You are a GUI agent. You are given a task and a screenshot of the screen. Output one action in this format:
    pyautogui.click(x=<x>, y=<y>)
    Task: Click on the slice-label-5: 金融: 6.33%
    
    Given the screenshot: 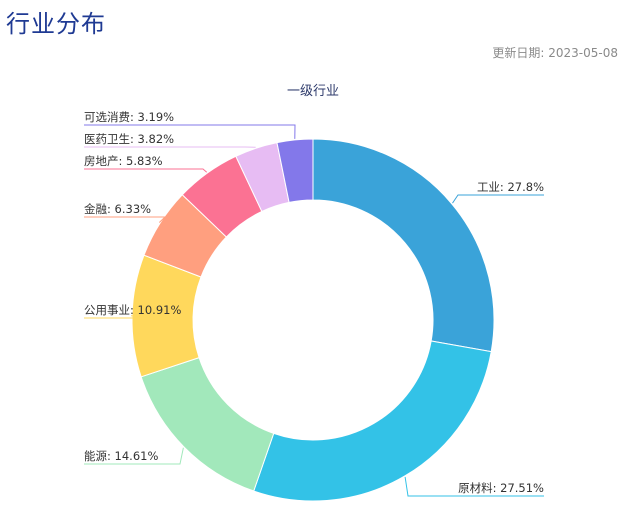 What is the action you would take?
    pyautogui.click(x=117, y=209)
    